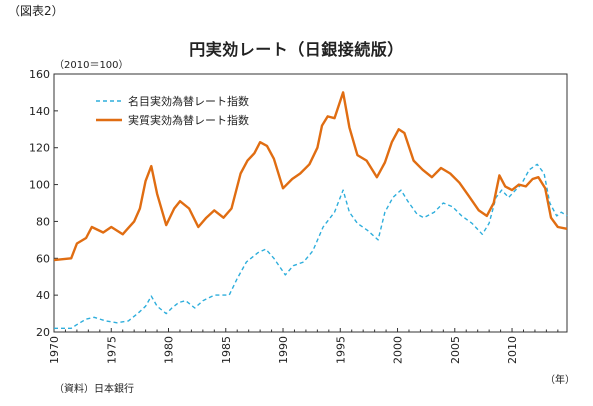 The image size is (593, 406). What do you see at coordinates (91, 65) in the screenshot?
I see `unit-label: （2010＝100）` at bounding box center [91, 65].